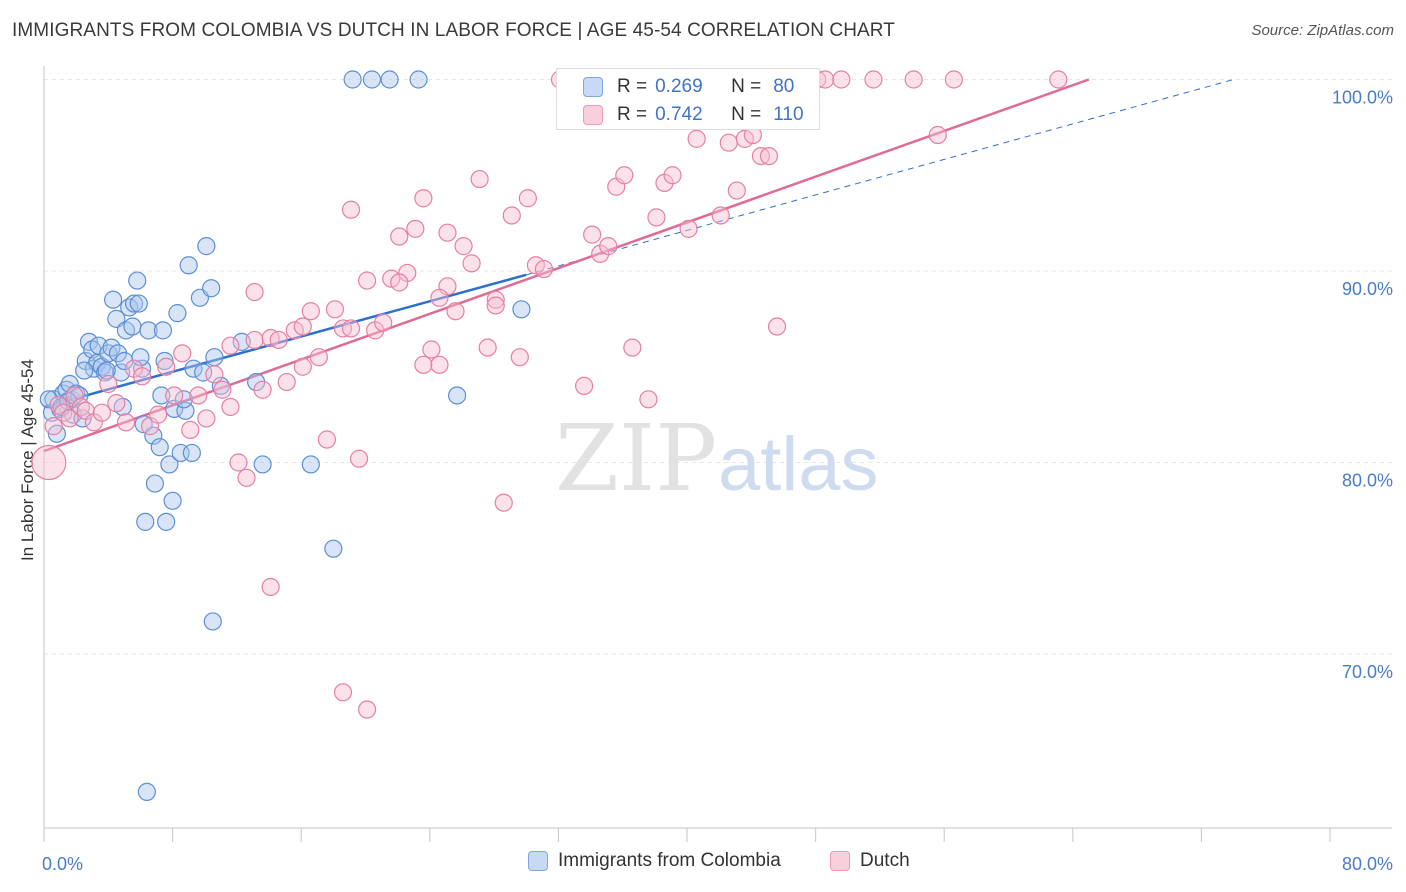  I want to click on legend-item-dutch: Dutch, so click(870, 861).